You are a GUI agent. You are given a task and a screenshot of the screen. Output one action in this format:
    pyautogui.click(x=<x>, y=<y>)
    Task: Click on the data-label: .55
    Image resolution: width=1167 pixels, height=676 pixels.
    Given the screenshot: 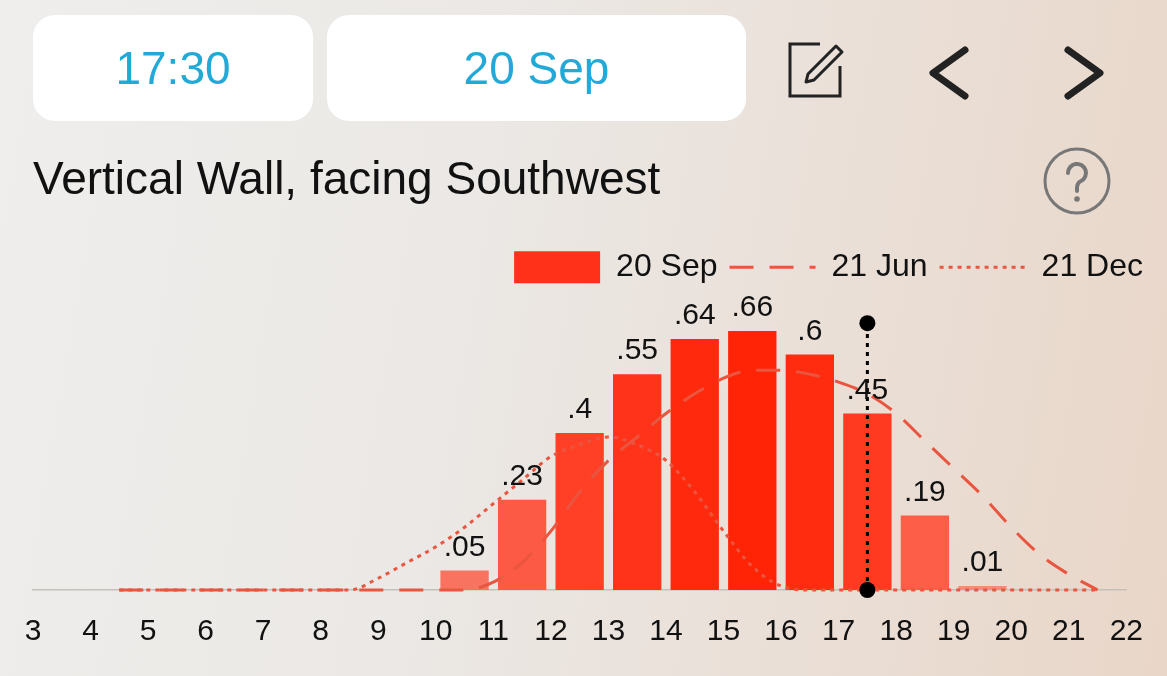 What is the action you would take?
    pyautogui.click(x=637, y=349)
    